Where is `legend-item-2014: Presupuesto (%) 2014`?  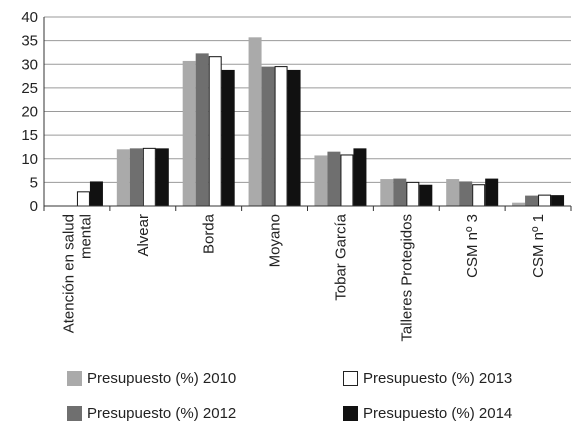 legend-item-2014: Presupuesto (%) 2014 is located at coordinates (427, 413).